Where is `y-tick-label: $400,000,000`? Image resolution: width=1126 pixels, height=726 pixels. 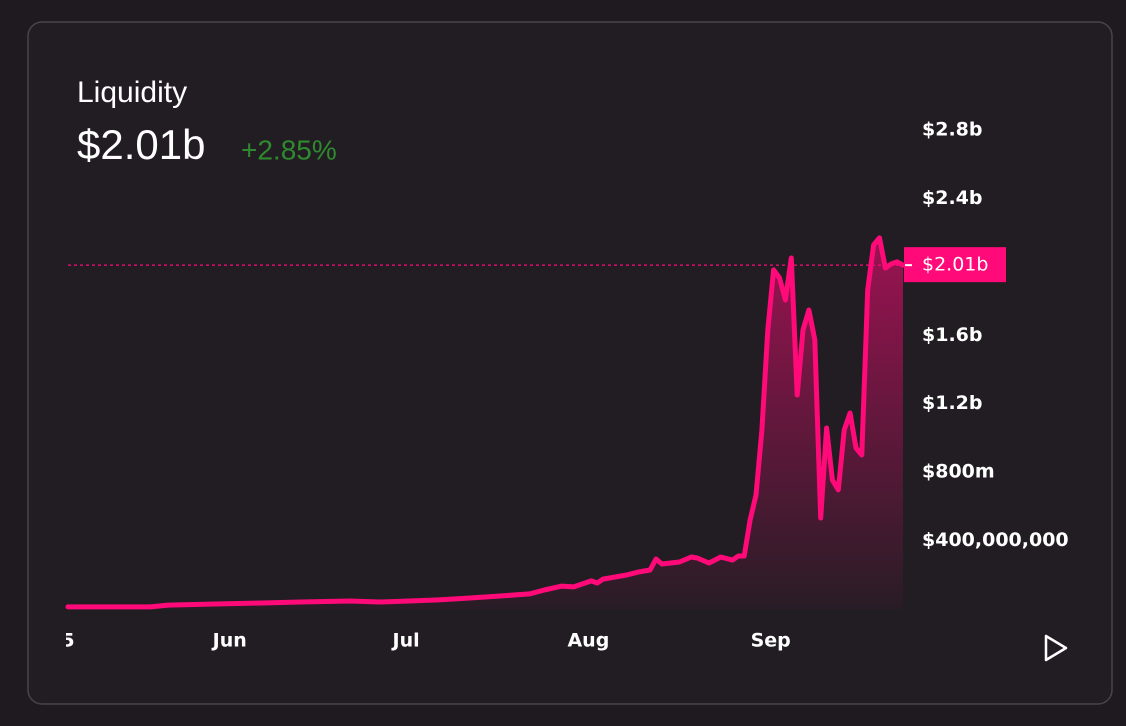
y-tick-label: $400,000,000 is located at coordinates (995, 540).